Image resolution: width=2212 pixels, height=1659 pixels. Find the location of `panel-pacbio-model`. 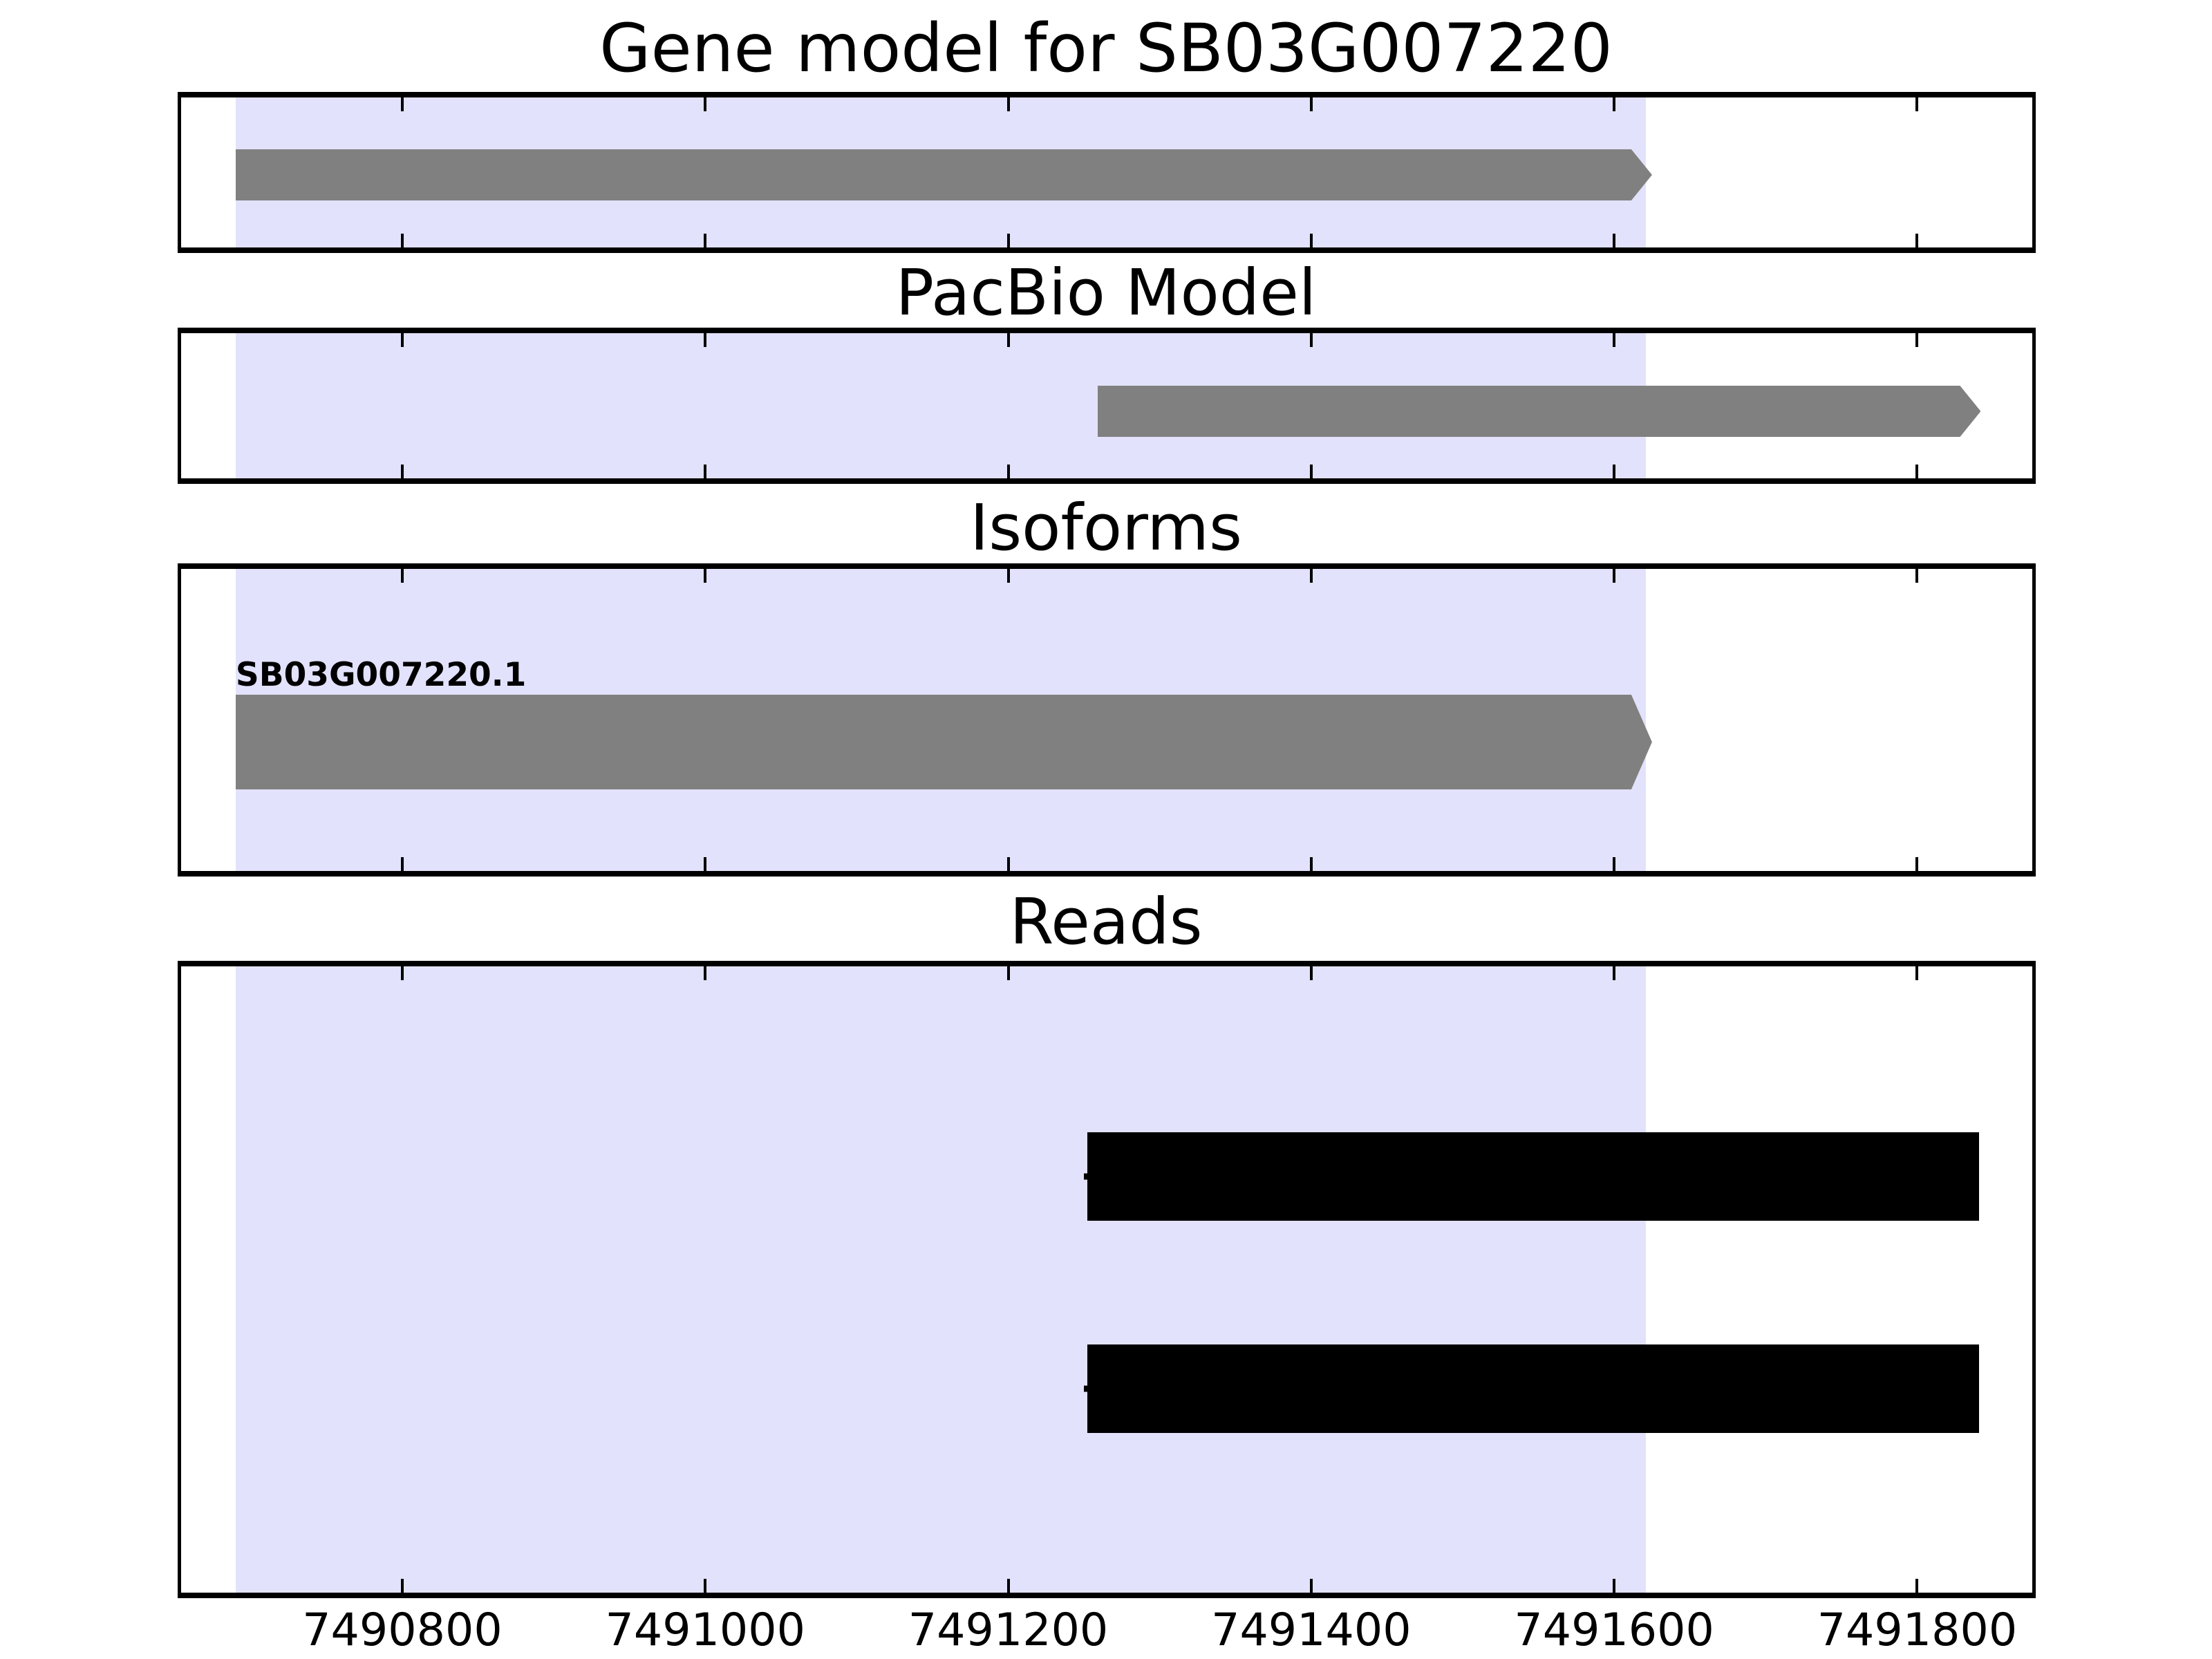

panel-pacbio-model is located at coordinates (1107, 406).